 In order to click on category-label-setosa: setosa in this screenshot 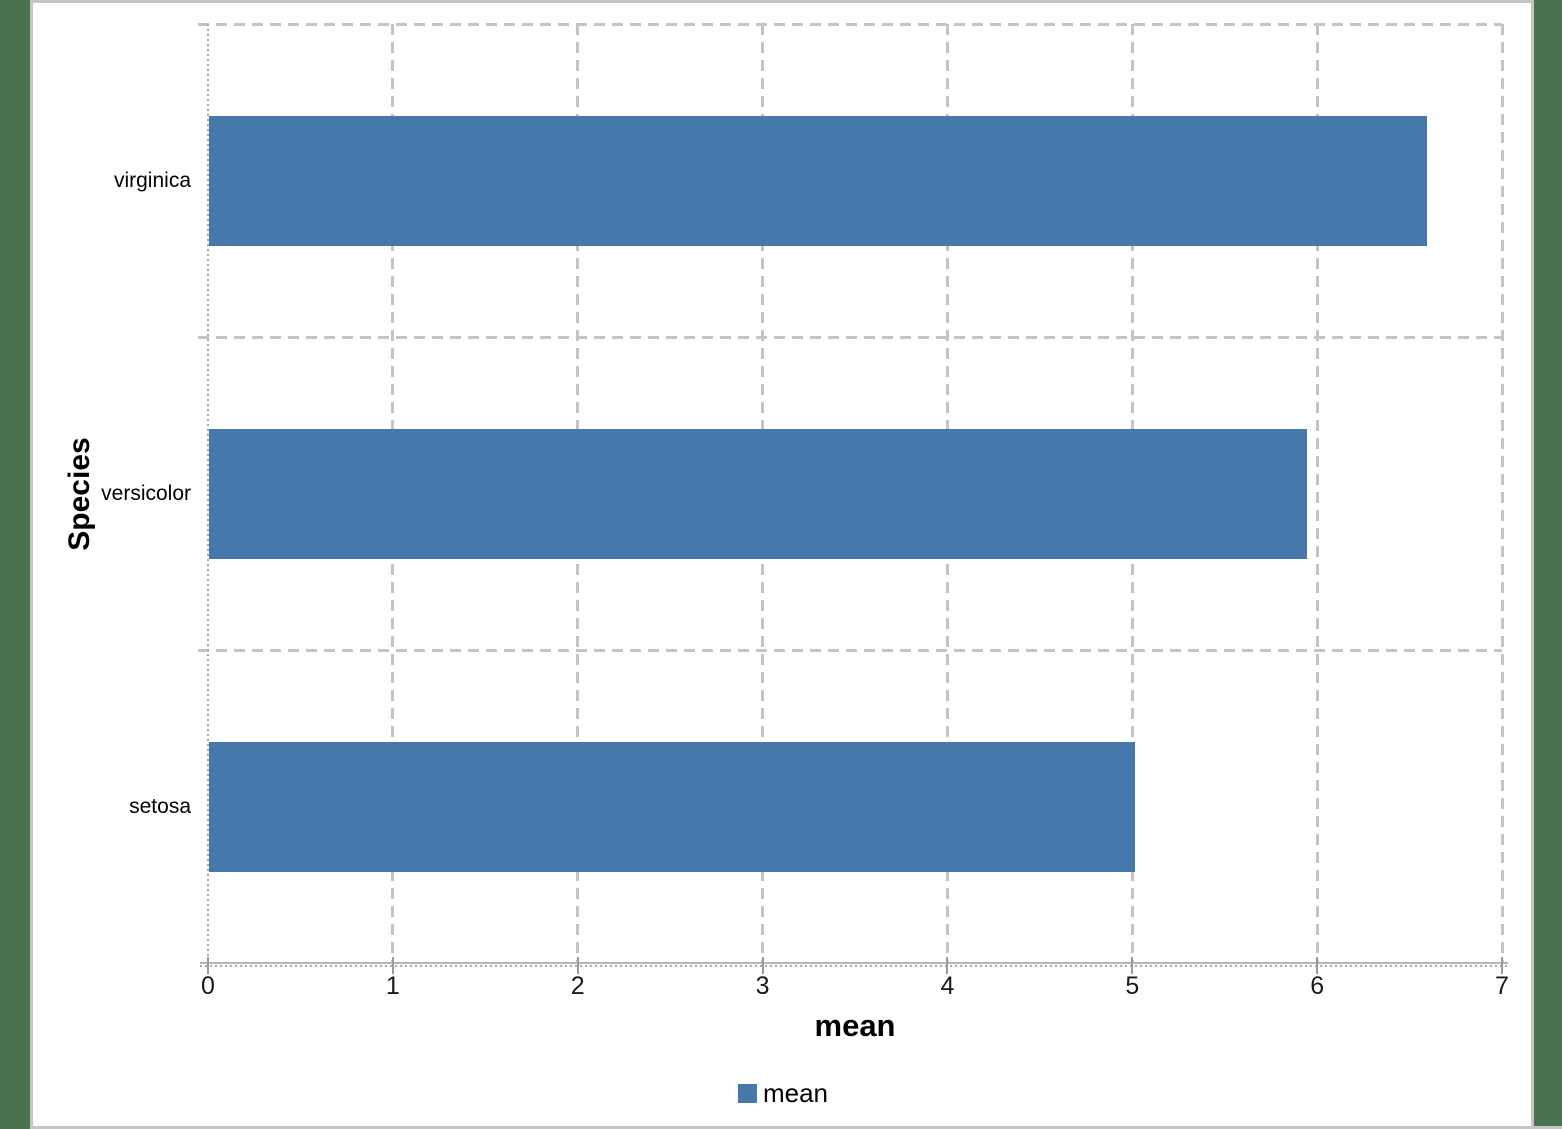, I will do `click(160, 806)`.